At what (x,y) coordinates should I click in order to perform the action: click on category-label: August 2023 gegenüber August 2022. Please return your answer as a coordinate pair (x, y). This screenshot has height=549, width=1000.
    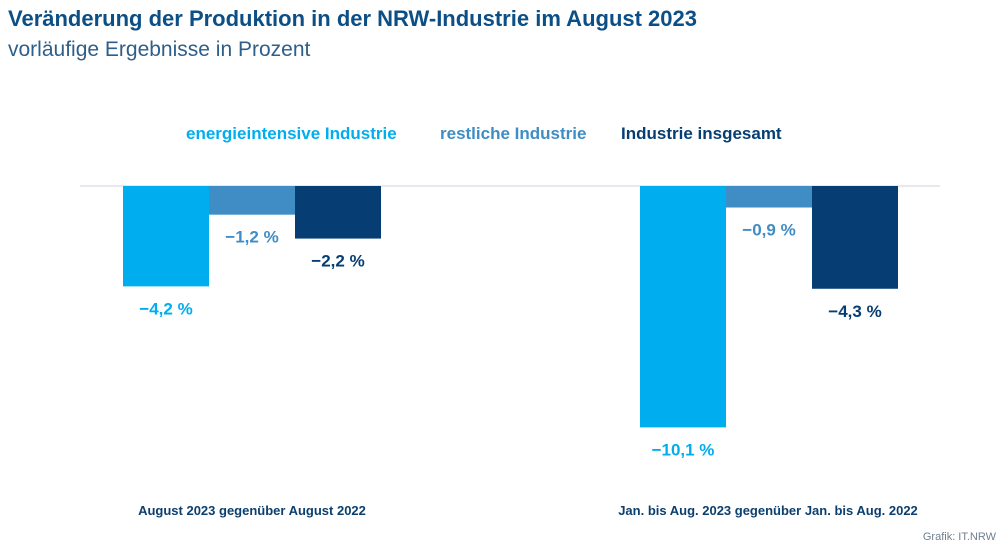
    Looking at the image, I should click on (252, 510).